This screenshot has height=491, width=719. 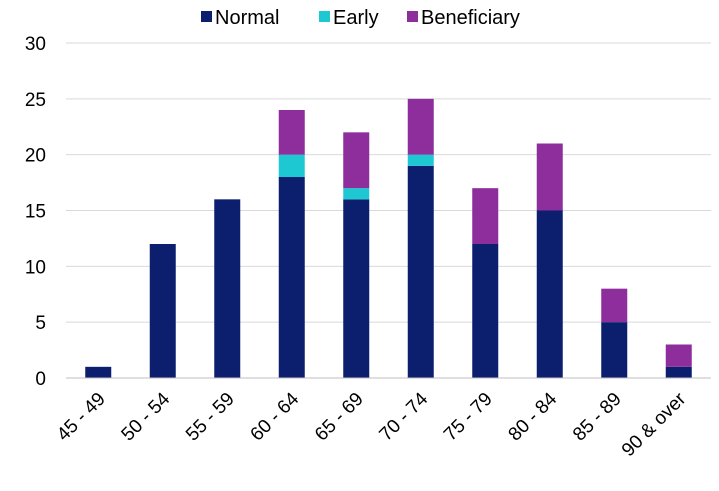 I want to click on legend-swatch-beneficiary, so click(x=412, y=16).